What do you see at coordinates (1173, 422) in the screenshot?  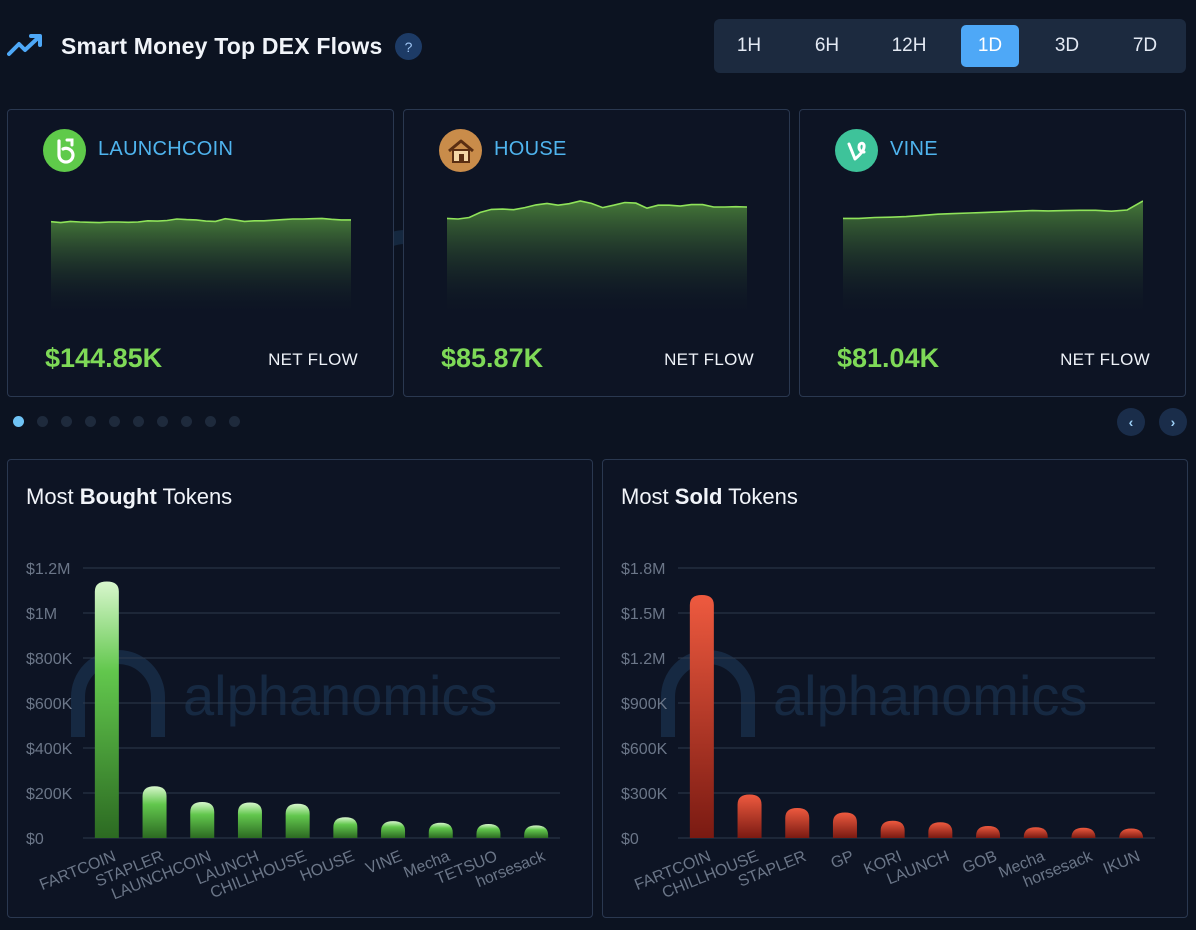 I see `carousel-next-button: ›` at bounding box center [1173, 422].